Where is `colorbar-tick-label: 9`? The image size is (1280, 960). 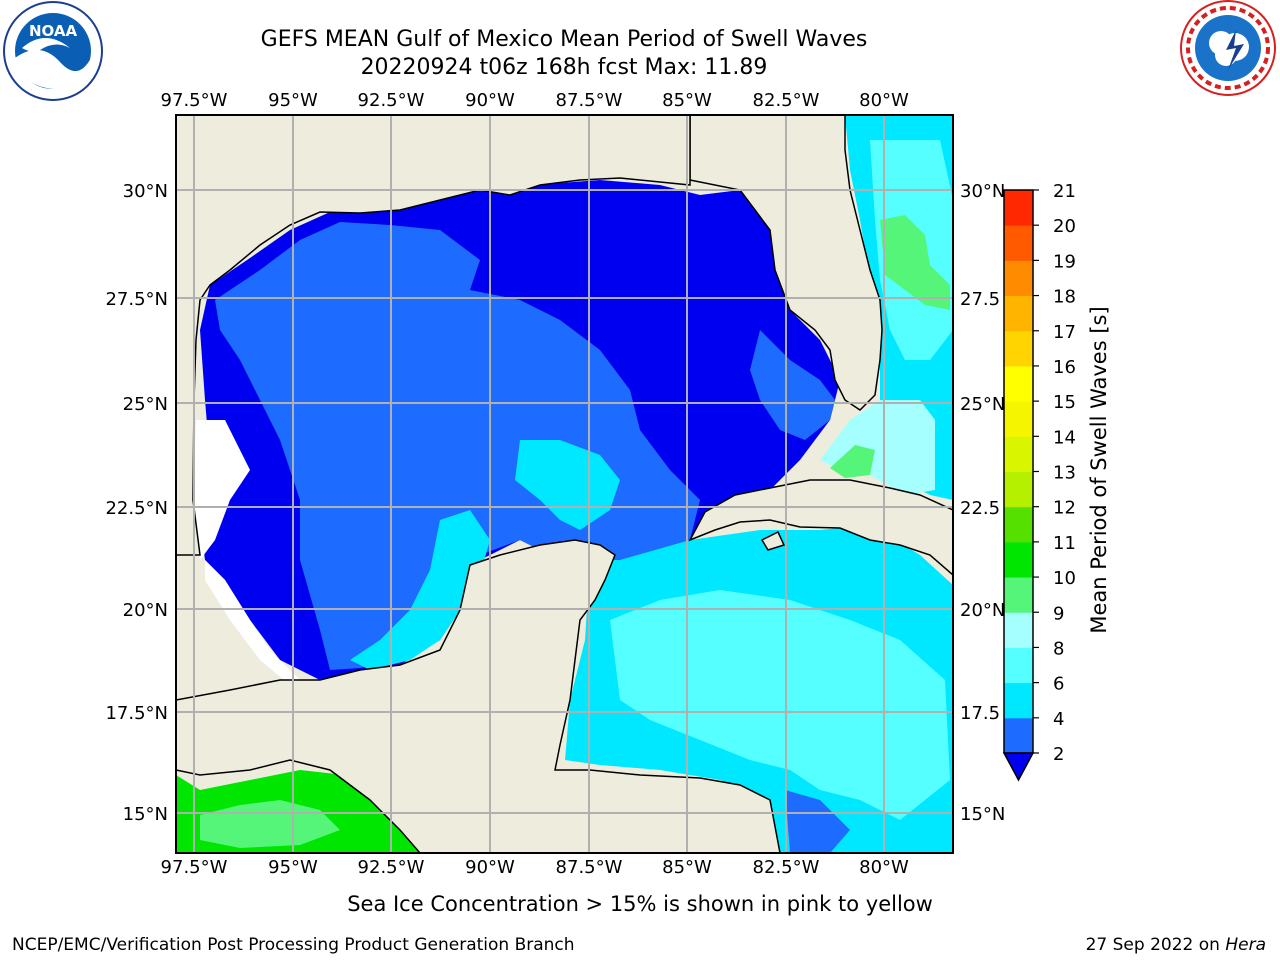 colorbar-tick-label: 9 is located at coordinates (1058, 613).